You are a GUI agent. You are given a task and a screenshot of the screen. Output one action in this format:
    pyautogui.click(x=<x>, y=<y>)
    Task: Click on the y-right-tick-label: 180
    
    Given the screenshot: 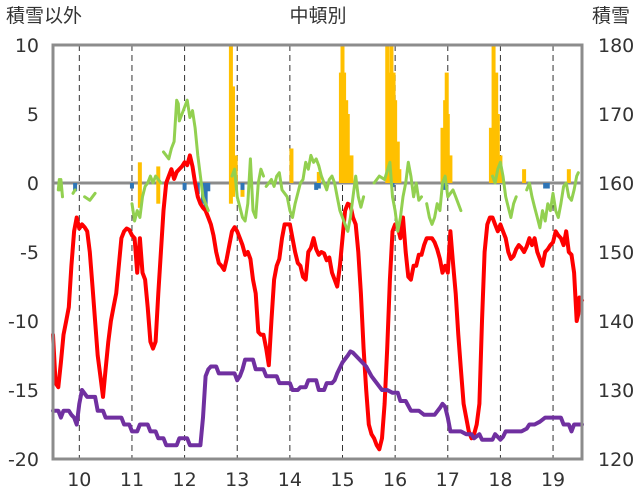 What is the action you would take?
    pyautogui.click(x=616, y=46)
    